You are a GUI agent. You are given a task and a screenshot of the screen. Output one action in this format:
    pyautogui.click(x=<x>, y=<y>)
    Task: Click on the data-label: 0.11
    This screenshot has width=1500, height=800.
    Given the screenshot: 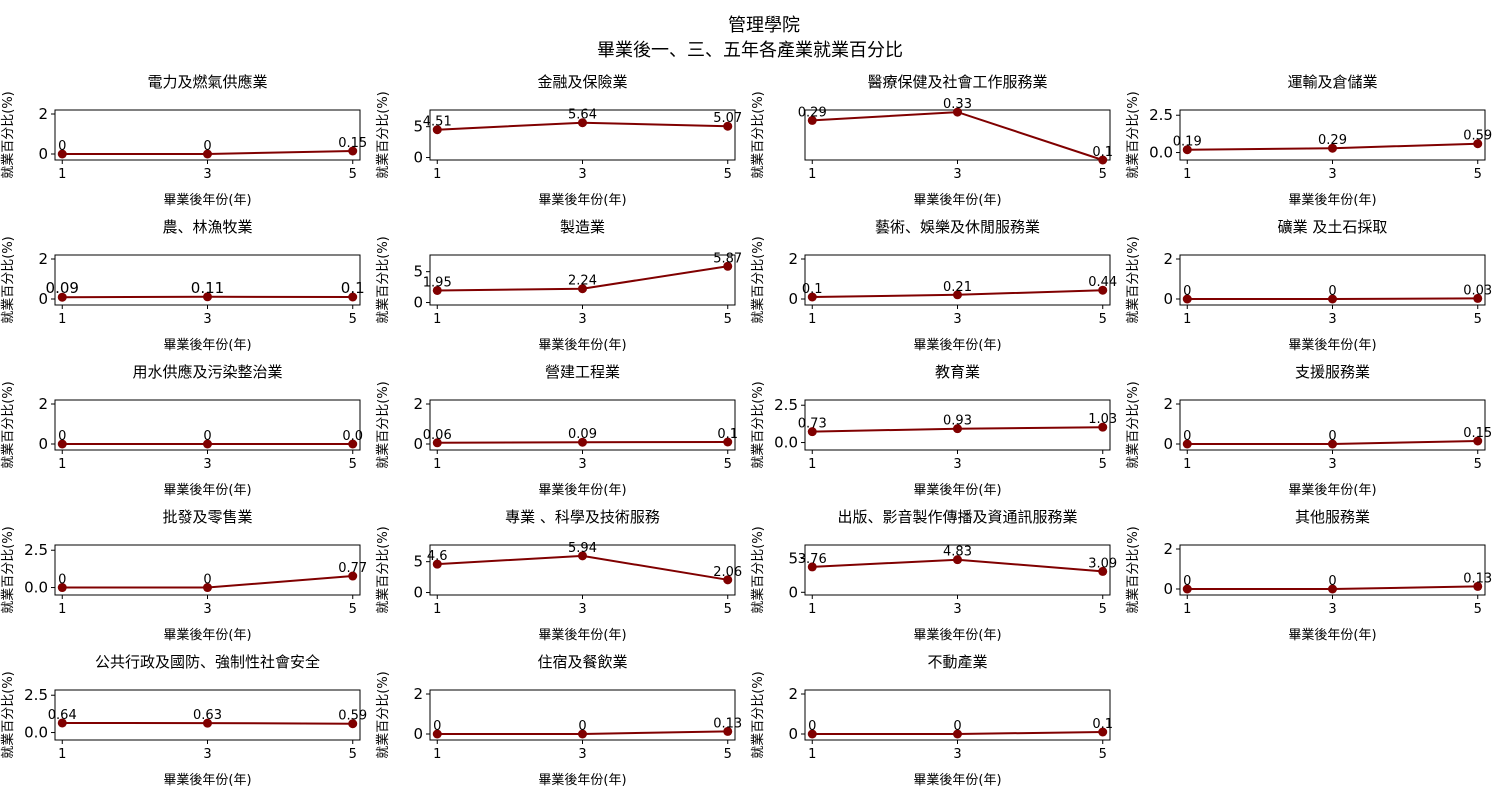 What is the action you would take?
    pyautogui.click(x=207, y=288)
    